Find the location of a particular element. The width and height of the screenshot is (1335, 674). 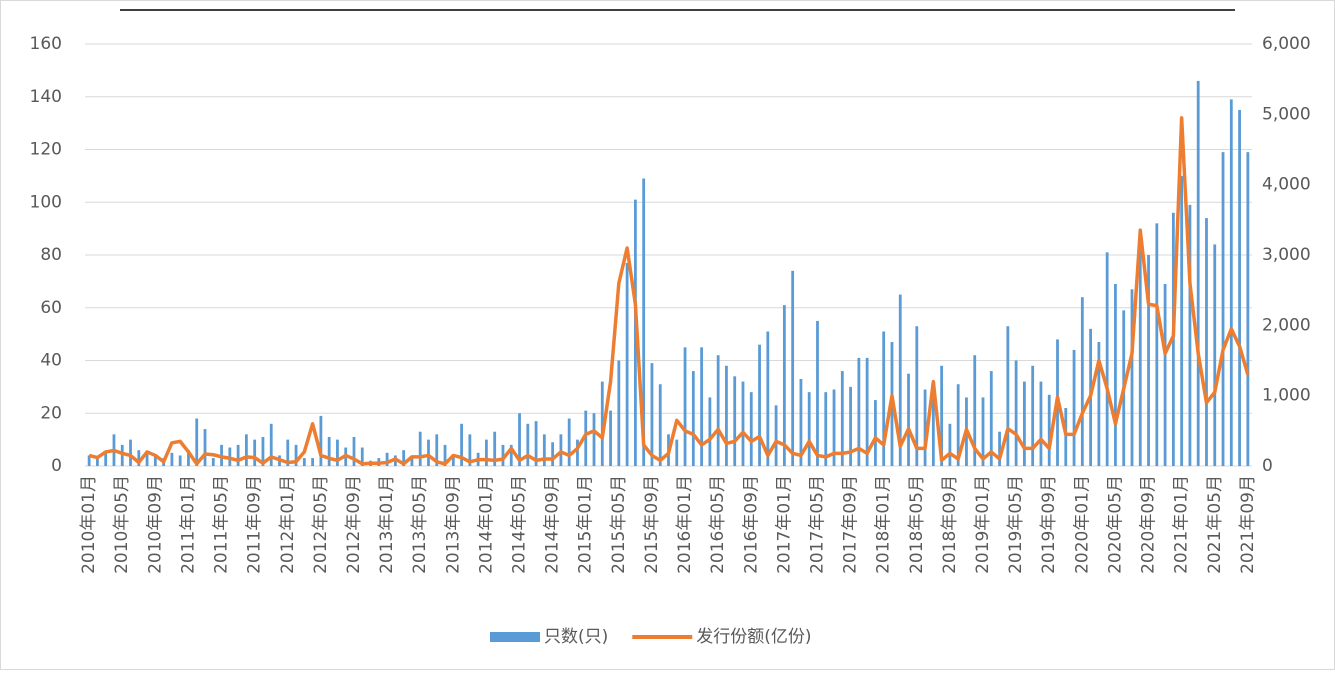

y-tick-label: 80 is located at coordinates (51, 255).